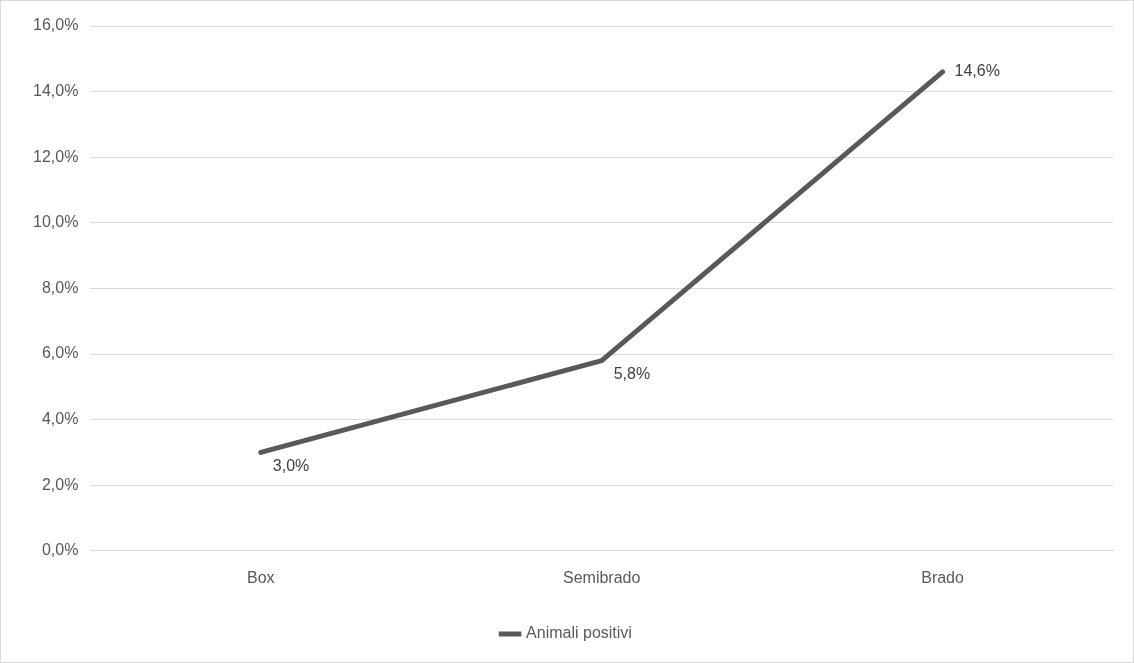 This screenshot has height=663, width=1134. What do you see at coordinates (55, 222) in the screenshot?
I see `y-tick-label: 10,0%` at bounding box center [55, 222].